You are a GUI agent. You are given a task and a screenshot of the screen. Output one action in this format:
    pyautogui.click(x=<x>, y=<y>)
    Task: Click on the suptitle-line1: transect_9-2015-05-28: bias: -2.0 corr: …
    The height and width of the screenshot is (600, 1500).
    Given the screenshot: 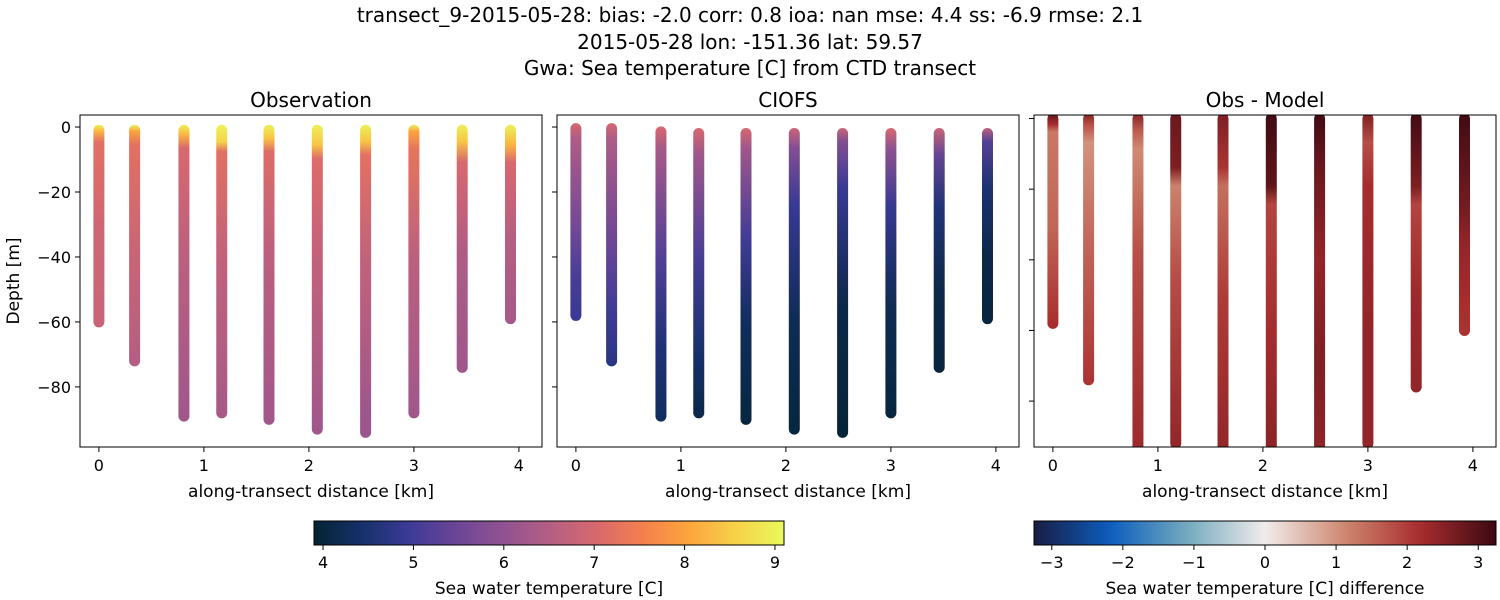 What is the action you would take?
    pyautogui.click(x=750, y=15)
    